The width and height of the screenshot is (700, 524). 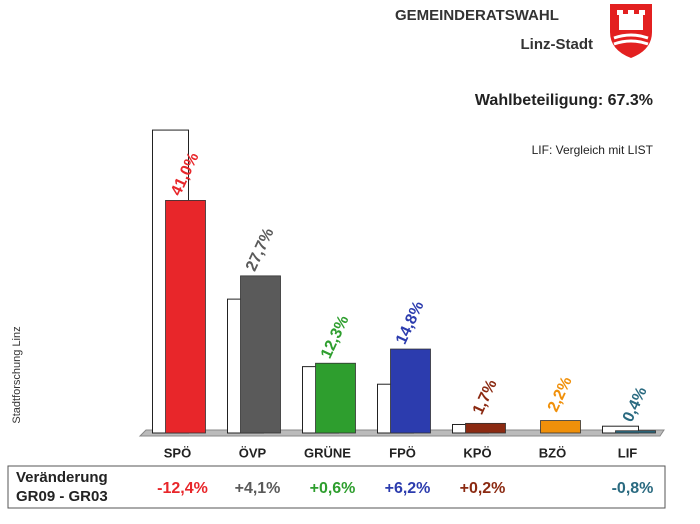 I want to click on x-tick-label: FPÖ, so click(x=402, y=452).